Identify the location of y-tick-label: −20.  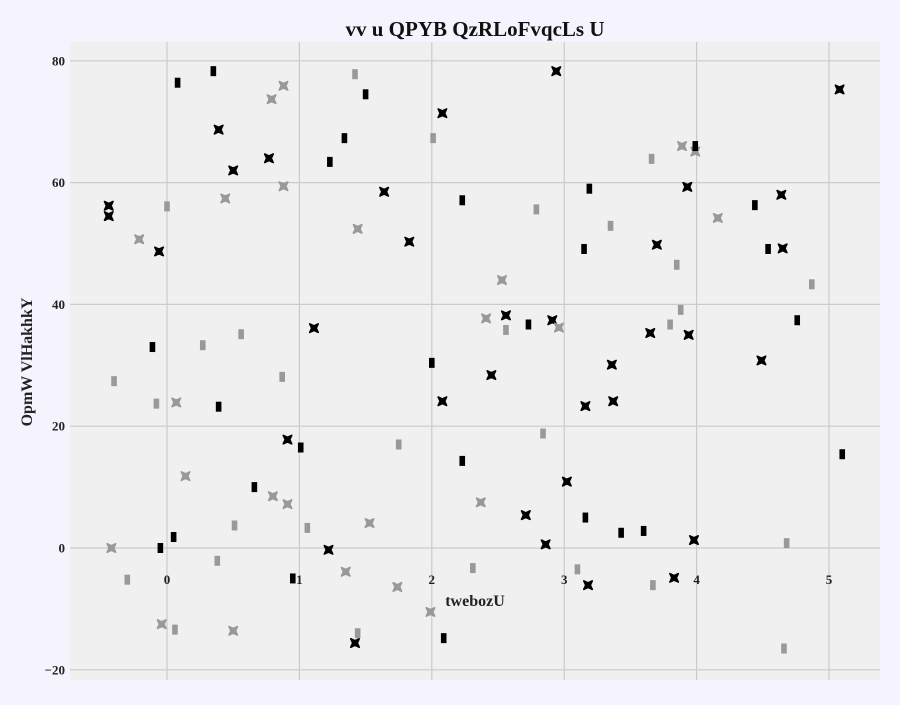
(55, 669).